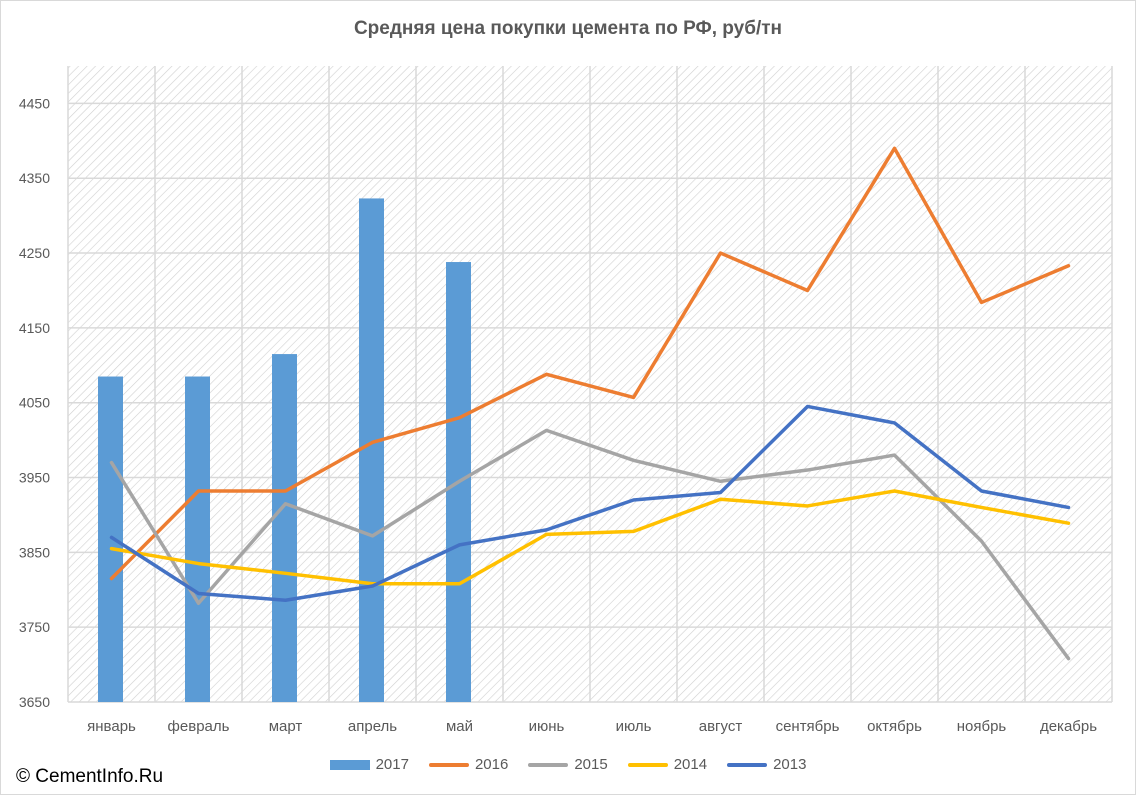  Describe the element at coordinates (1068, 726) in the screenshot. I see `x-tick-label: декабрь` at that location.